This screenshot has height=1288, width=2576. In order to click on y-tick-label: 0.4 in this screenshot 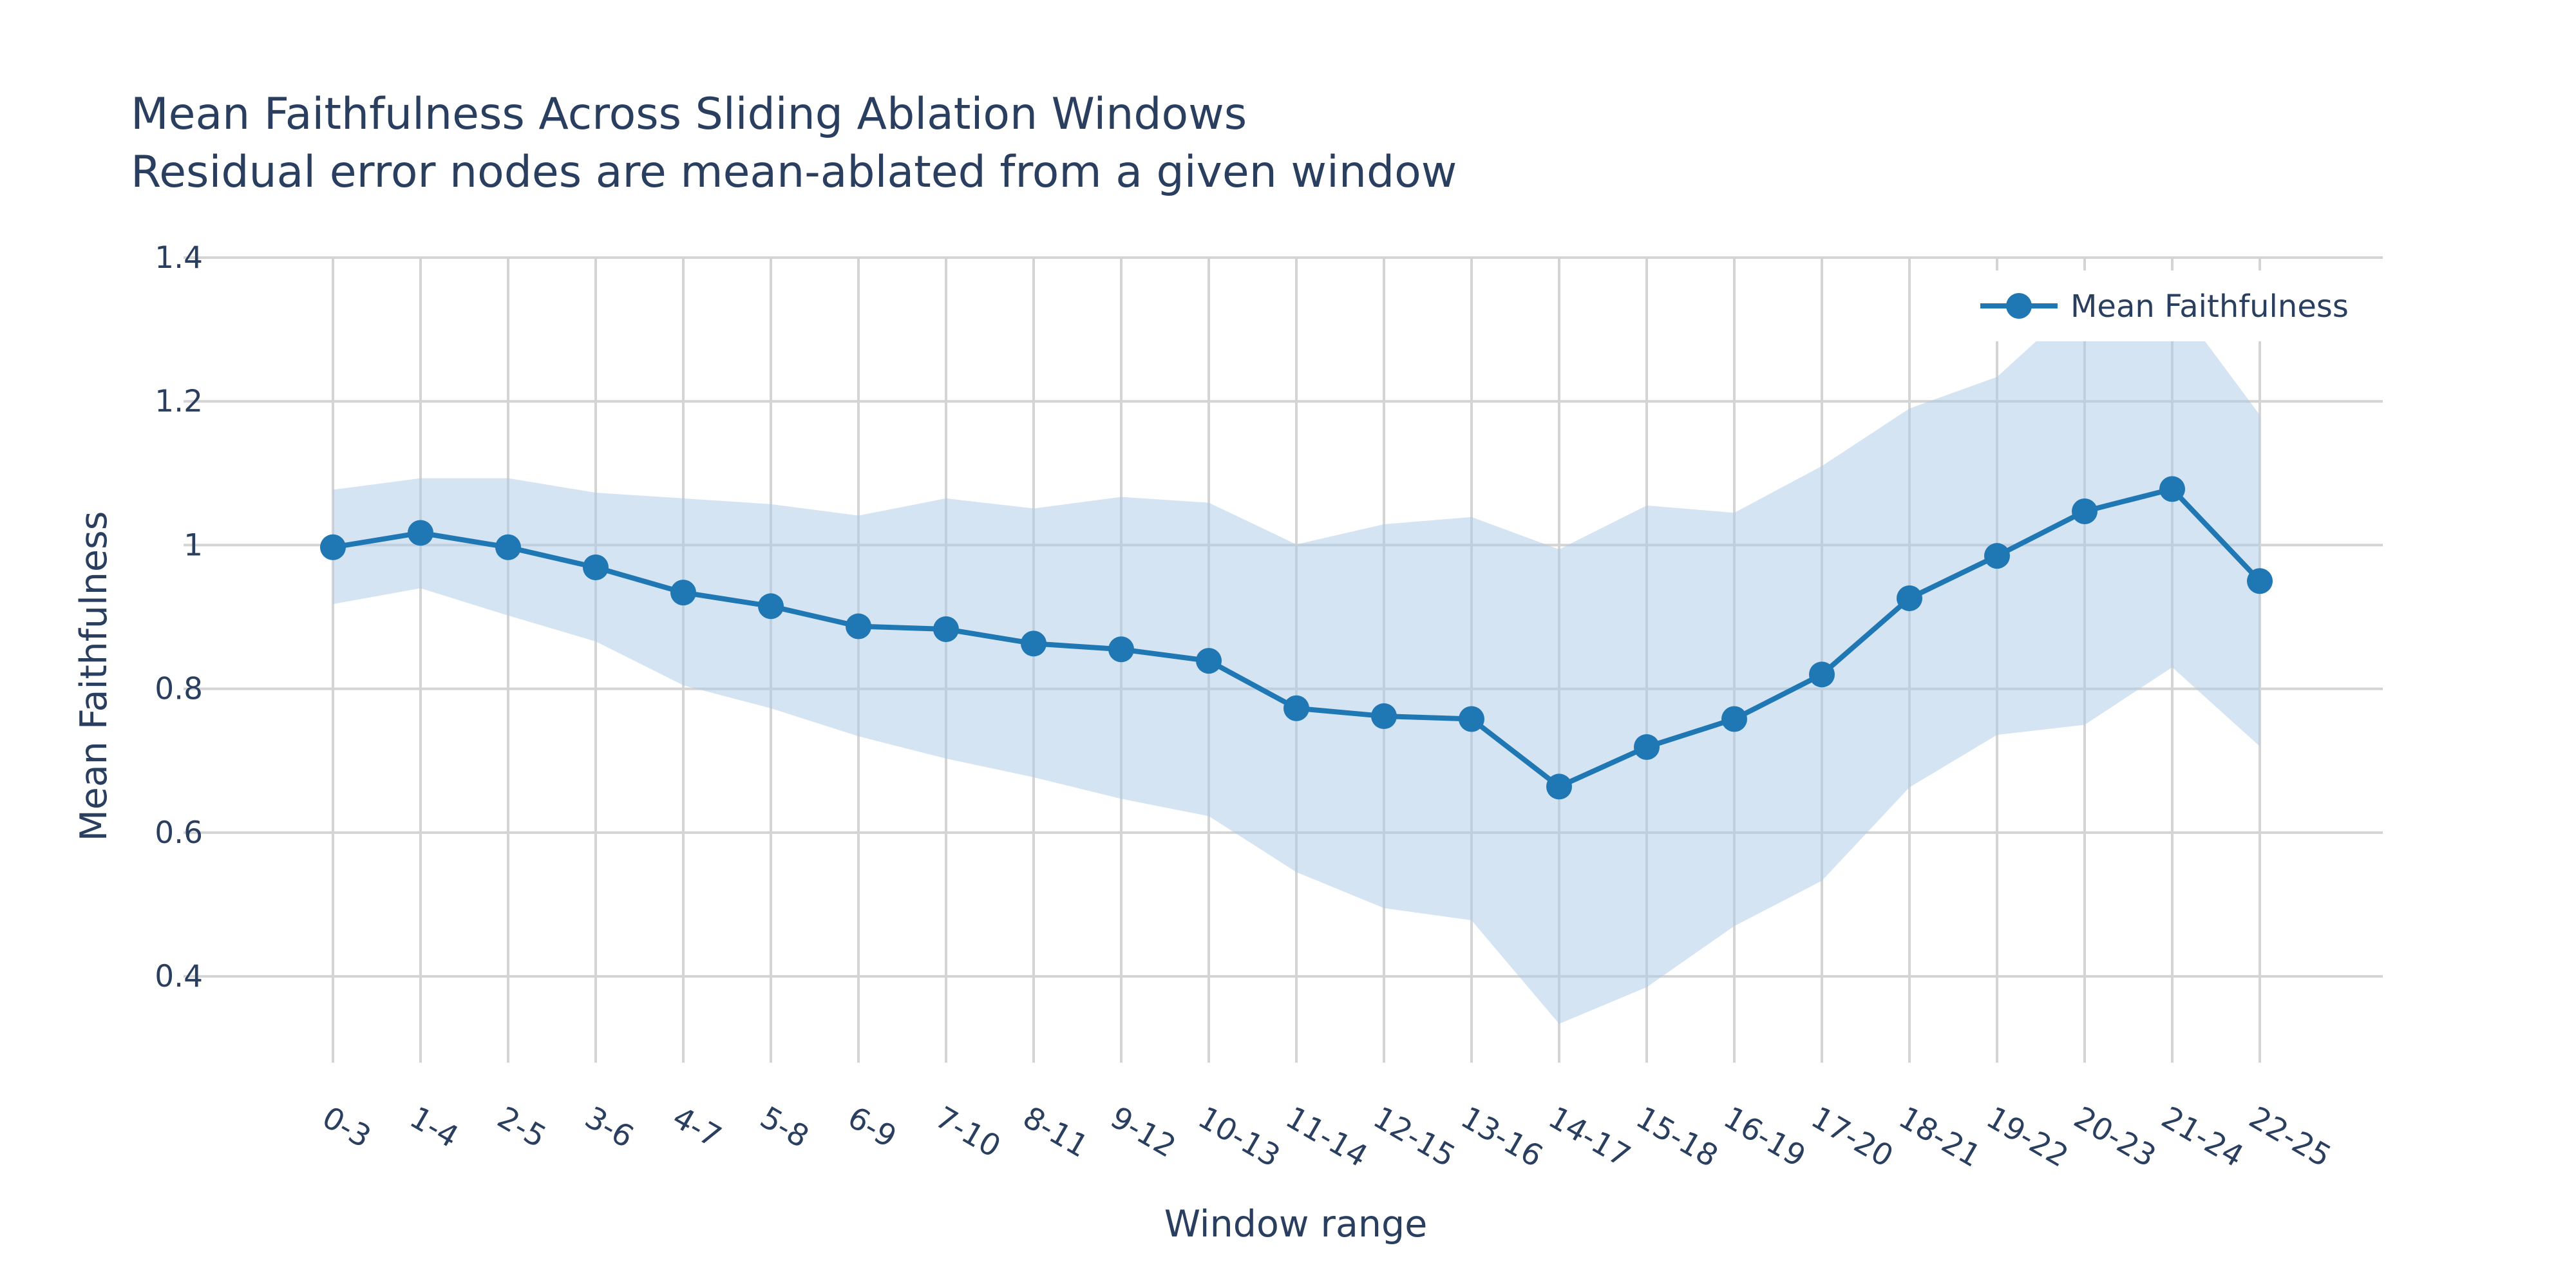, I will do `click(179, 976)`.